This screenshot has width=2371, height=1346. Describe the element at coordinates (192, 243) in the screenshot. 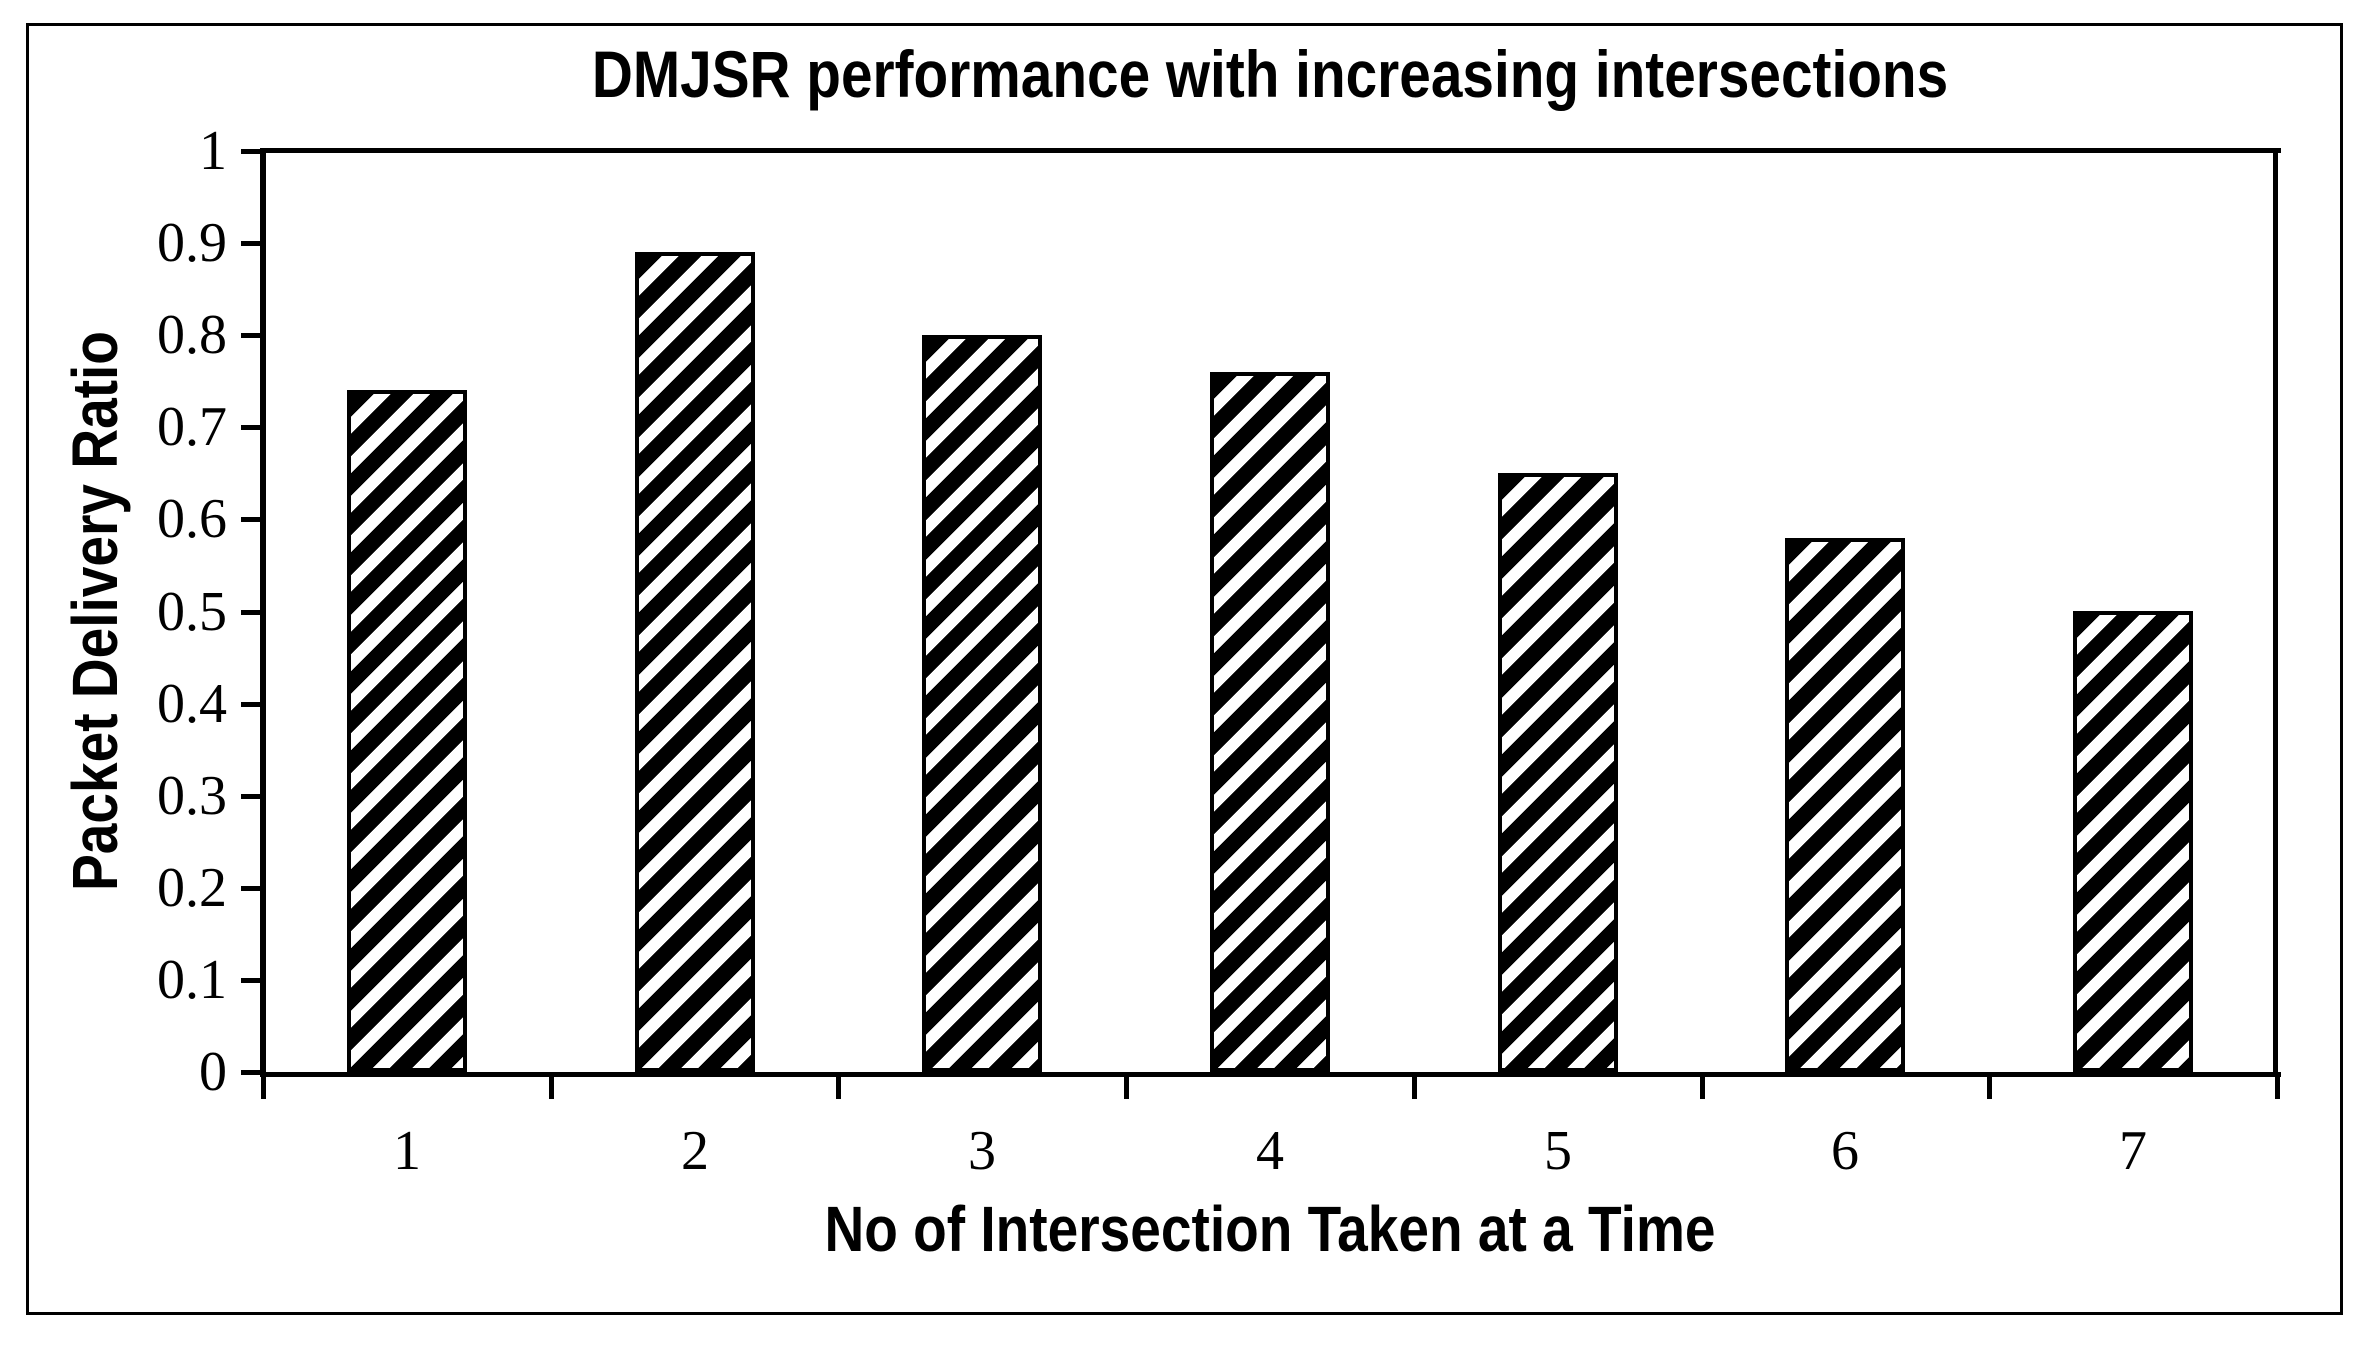

I see `y-tick-label-0.9: 0.9` at that location.